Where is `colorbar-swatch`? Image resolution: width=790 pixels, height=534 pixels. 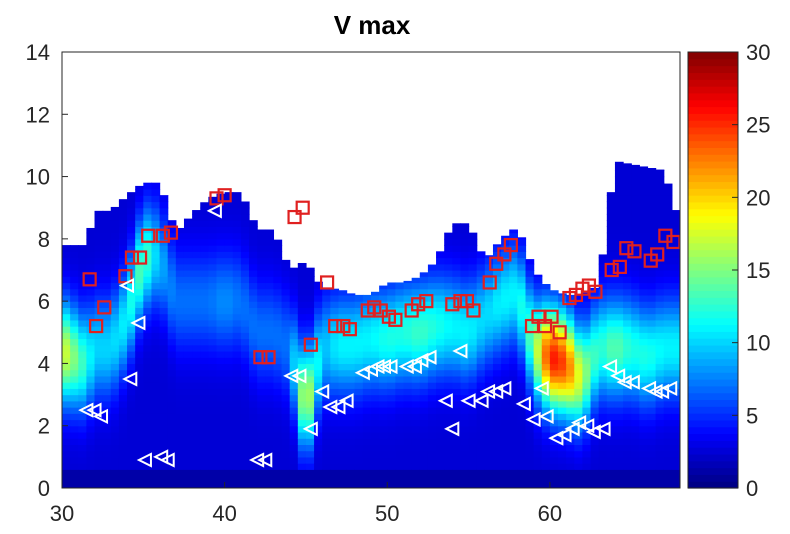
colorbar-swatch is located at coordinates (713, 212).